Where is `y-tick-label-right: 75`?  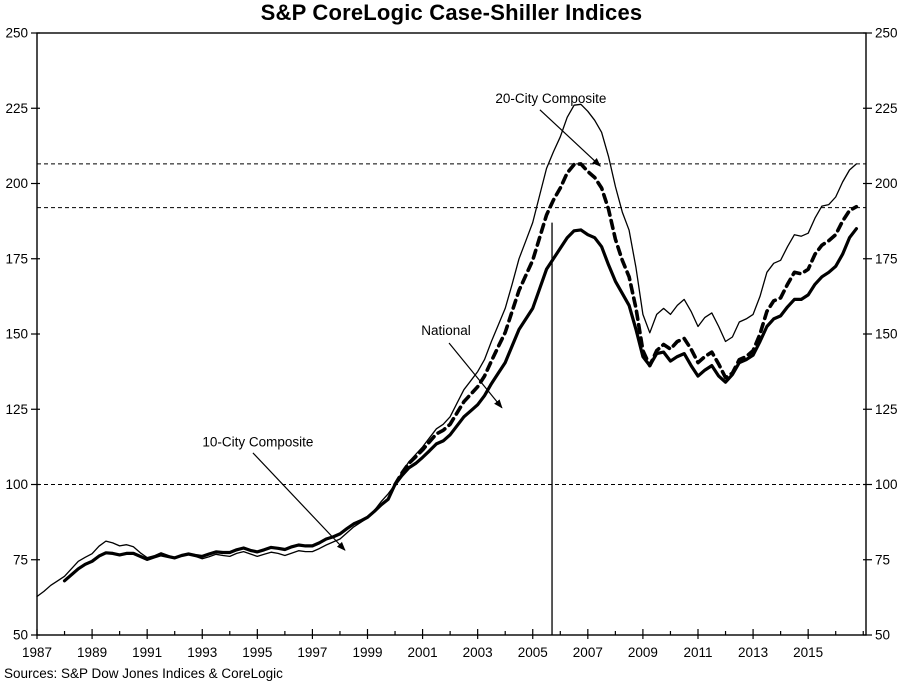 y-tick-label-right: 75 is located at coordinates (882, 559).